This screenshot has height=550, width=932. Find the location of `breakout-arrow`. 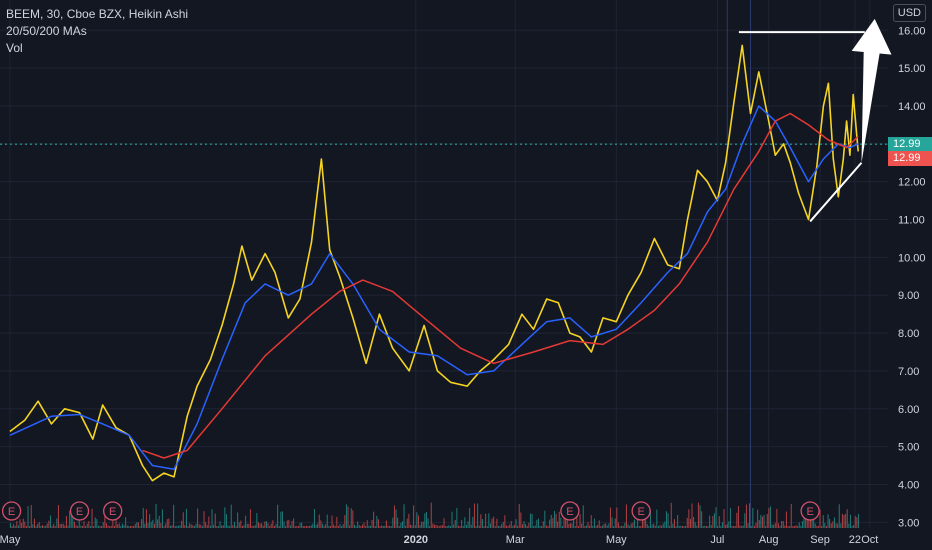

breakout-arrow is located at coordinates (871, 90).